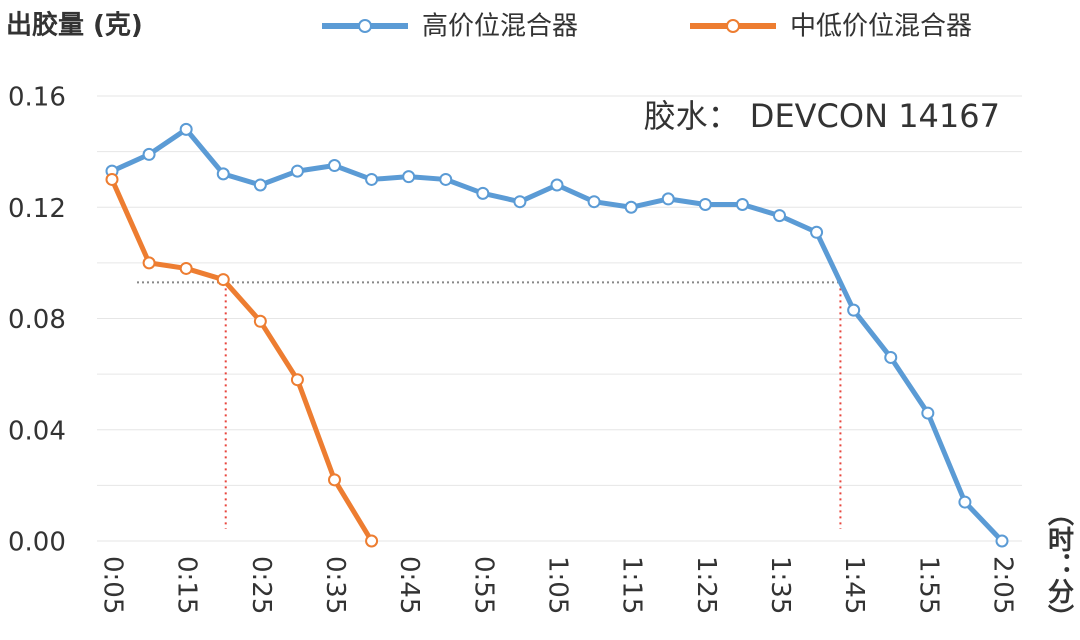  What do you see at coordinates (822, 116) in the screenshot?
I see `annotation: 胶水： DEVCON 14167` at bounding box center [822, 116].